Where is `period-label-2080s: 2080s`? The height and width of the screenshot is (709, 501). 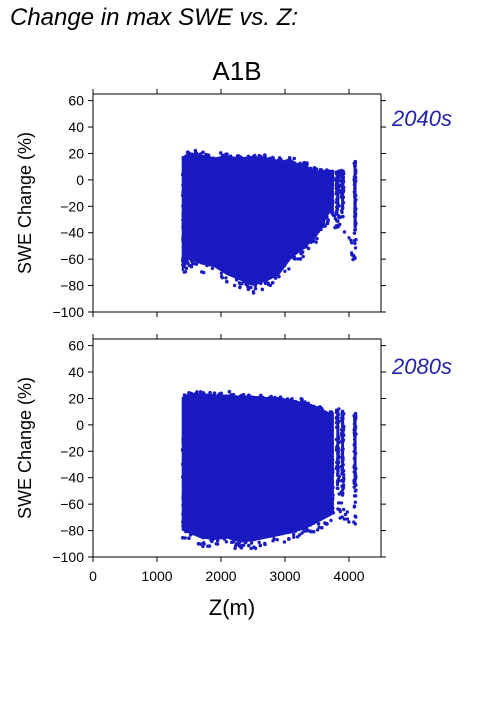 period-label-2080s: 2080s is located at coordinates (422, 366).